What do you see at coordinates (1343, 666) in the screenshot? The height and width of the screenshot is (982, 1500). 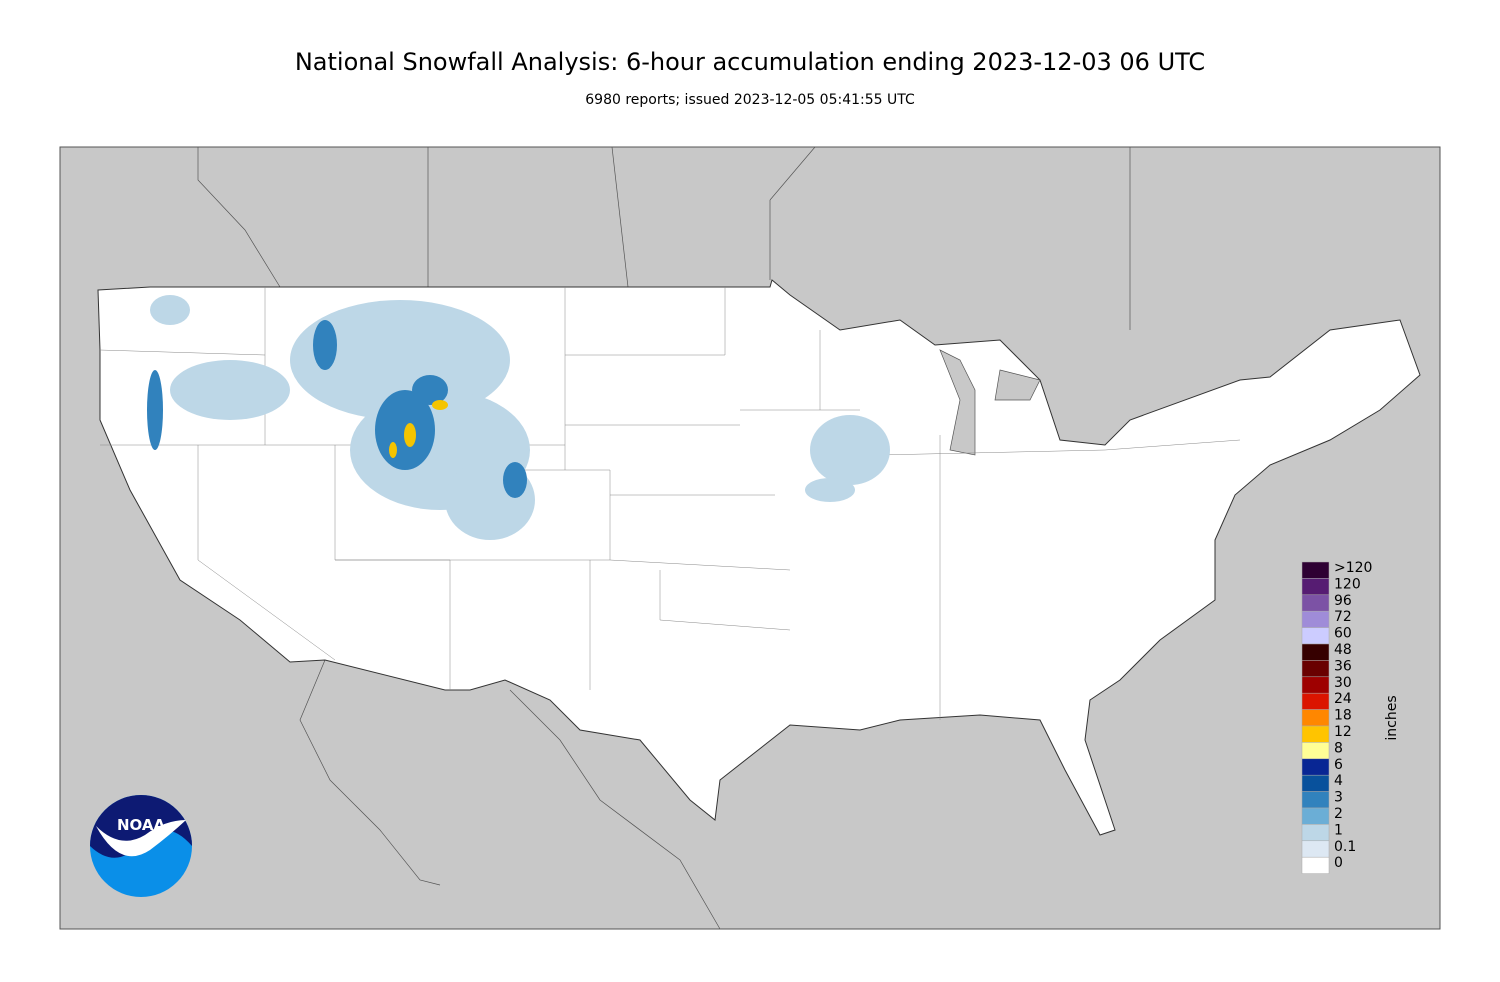 I see `legend-label: 36` at bounding box center [1343, 666].